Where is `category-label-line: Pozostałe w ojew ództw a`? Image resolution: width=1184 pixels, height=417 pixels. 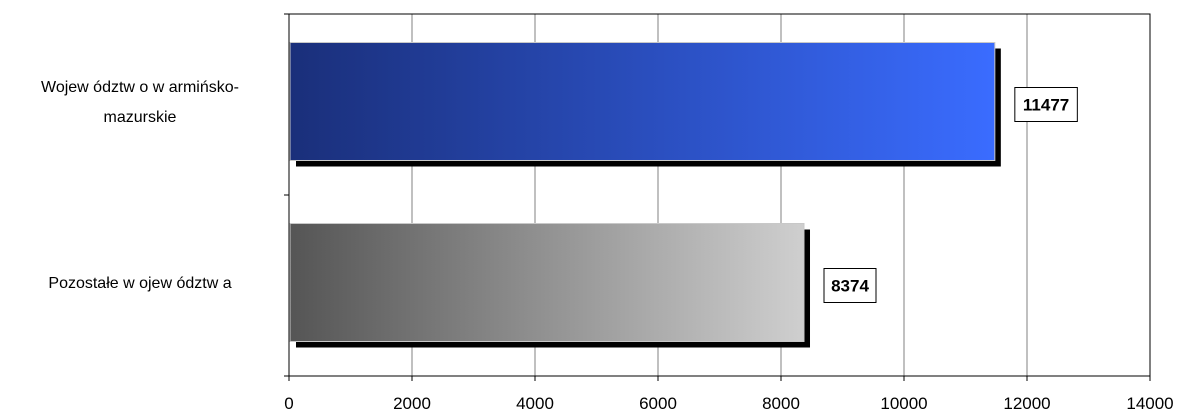
category-label-line: Pozostałe w ojew ództw a is located at coordinates (140, 283).